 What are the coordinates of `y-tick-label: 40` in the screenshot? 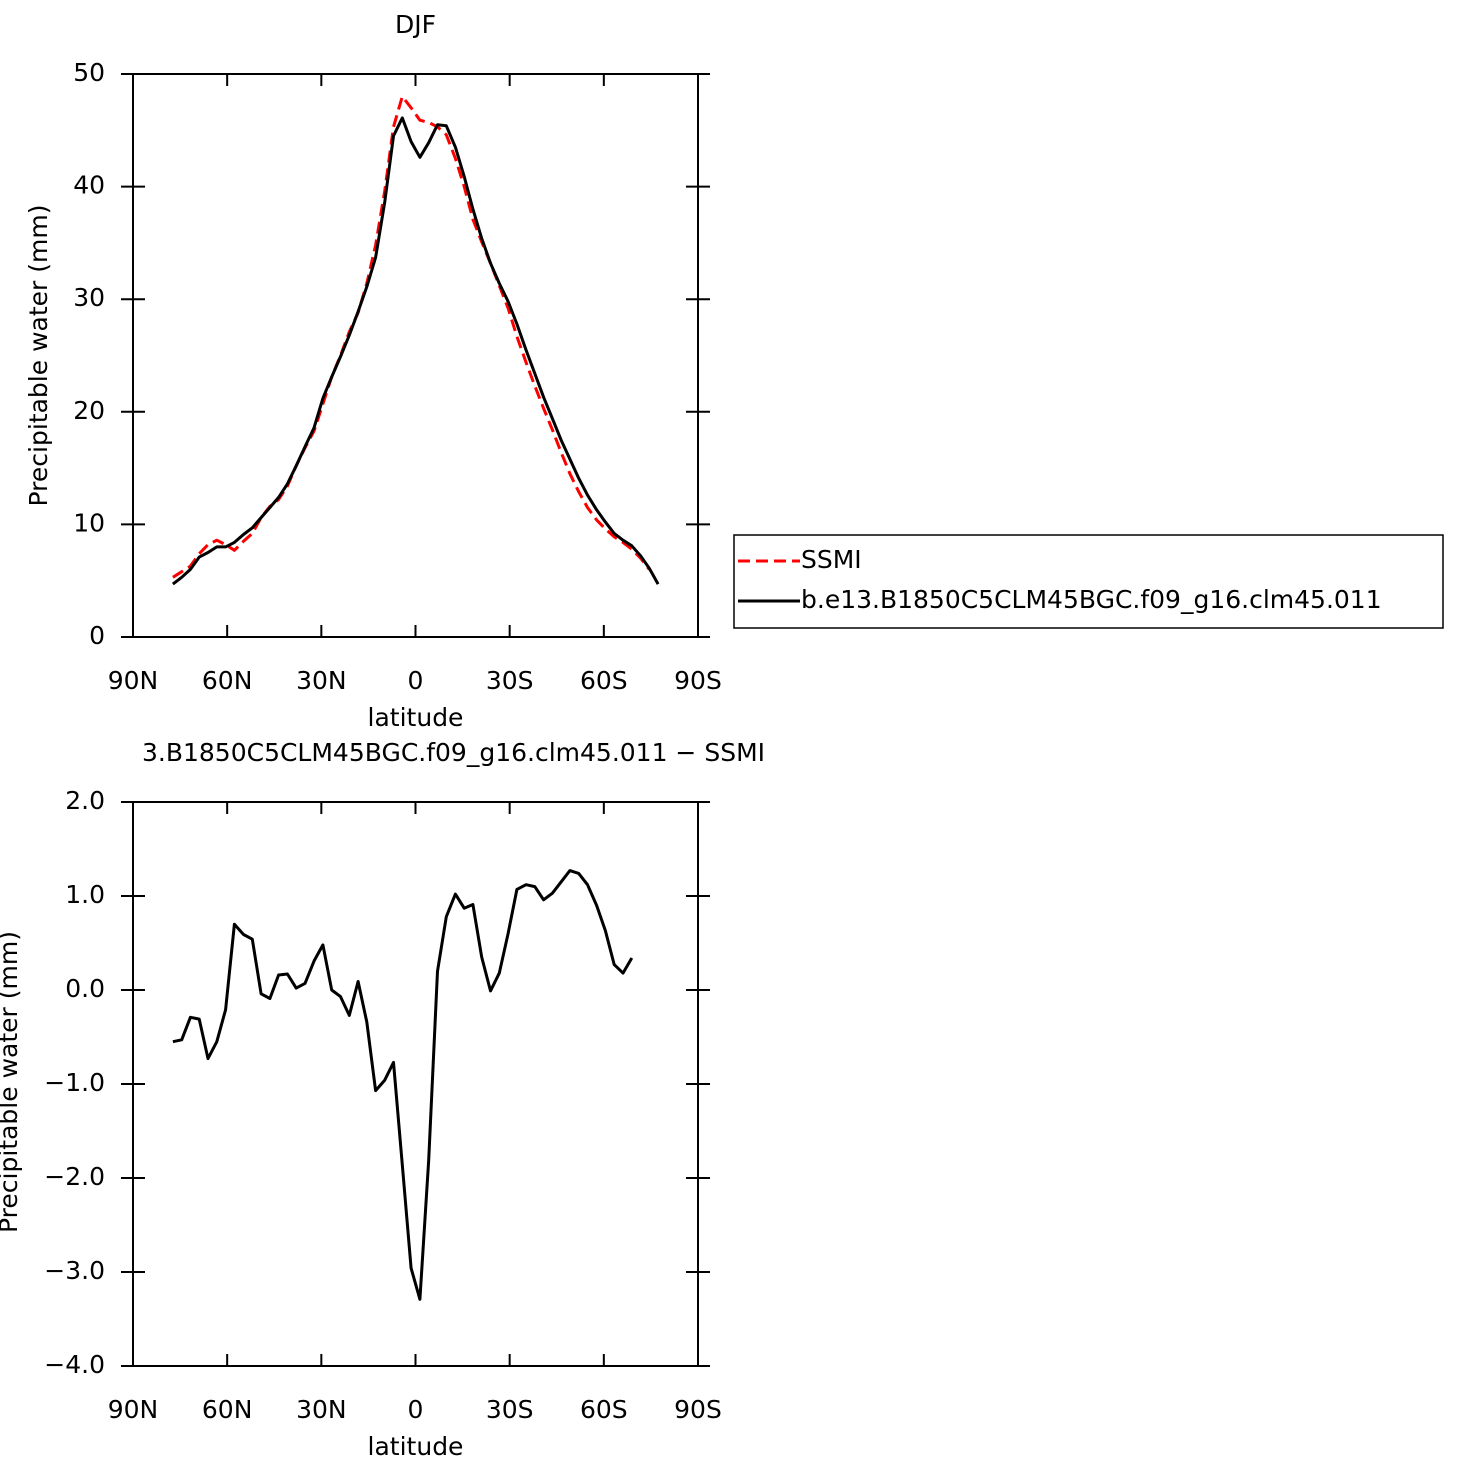 It's located at (89, 185).